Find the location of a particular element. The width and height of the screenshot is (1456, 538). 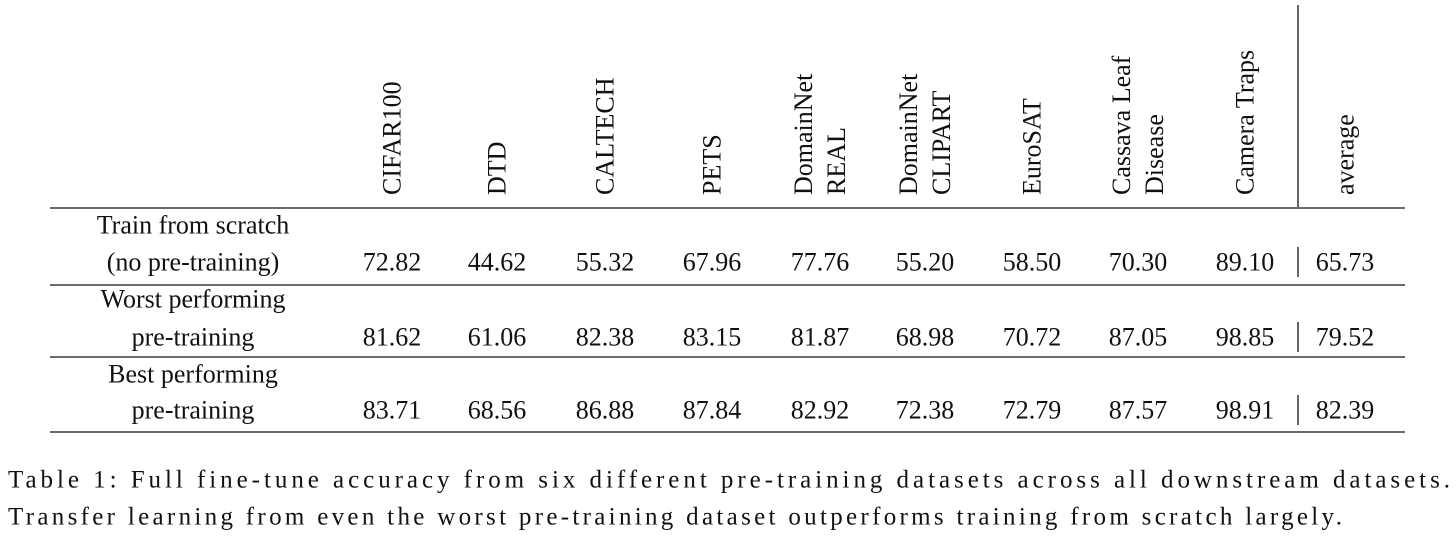

cell-value: 72.38 is located at coordinates (925, 410).